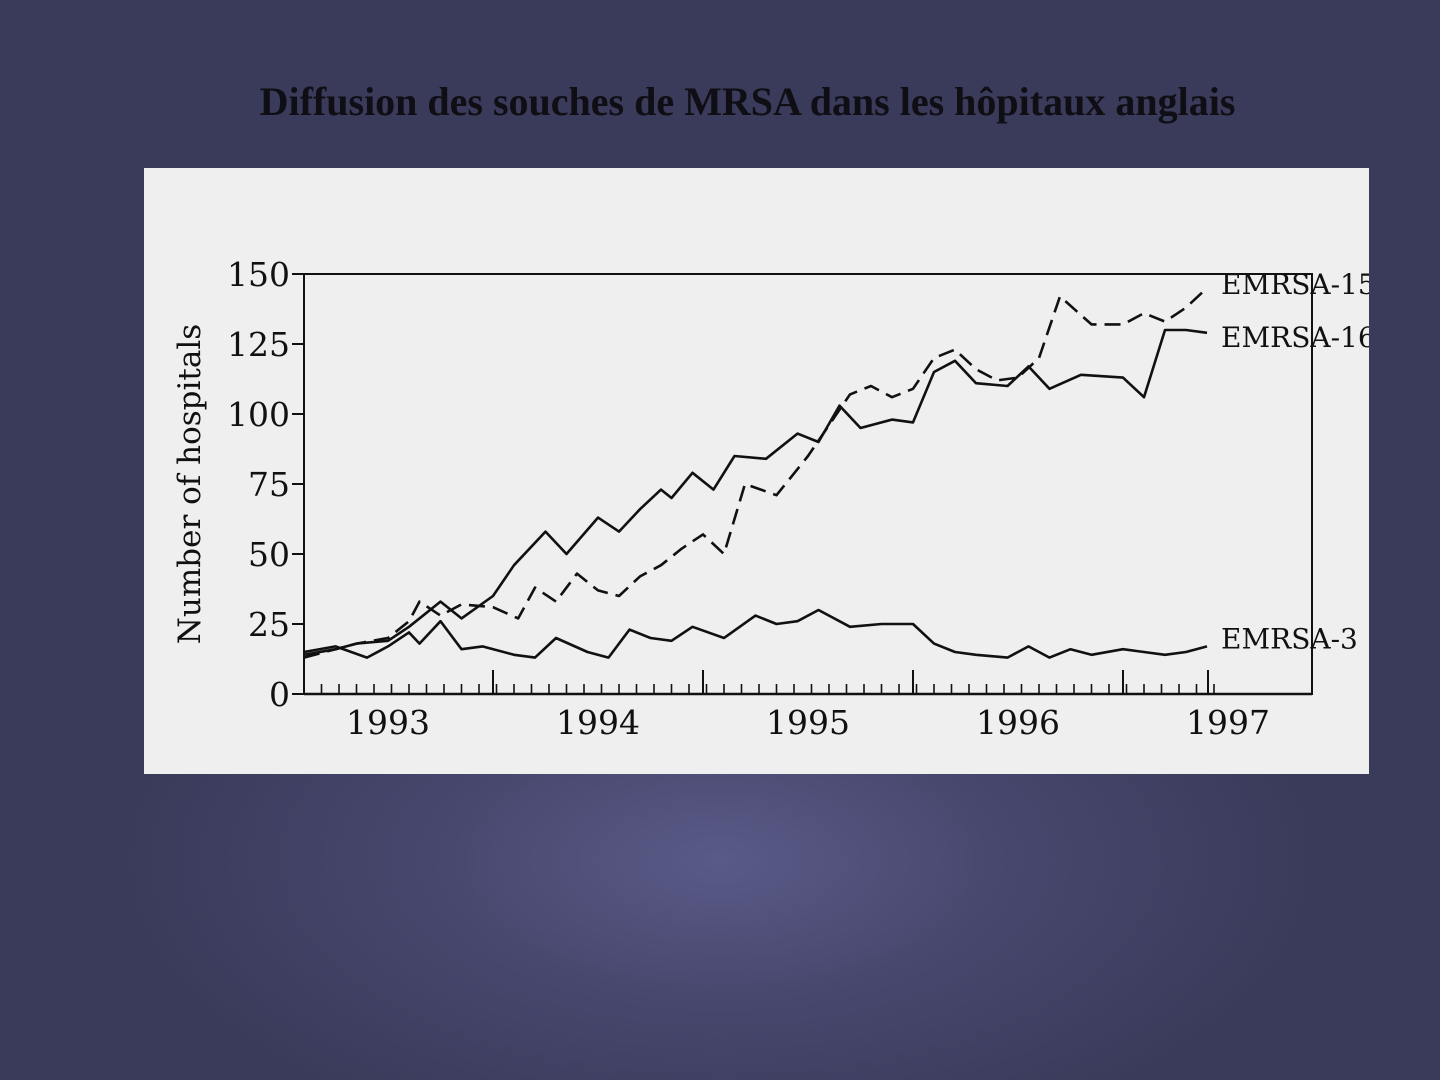 This screenshot has height=1080, width=1440. I want to click on y-tick-label: 75, so click(269, 484).